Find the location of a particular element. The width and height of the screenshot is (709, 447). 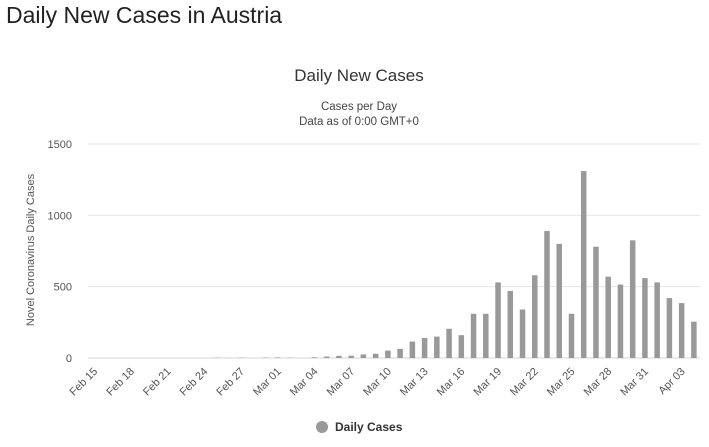

x-tick-label: Mar 25 is located at coordinates (561, 382).